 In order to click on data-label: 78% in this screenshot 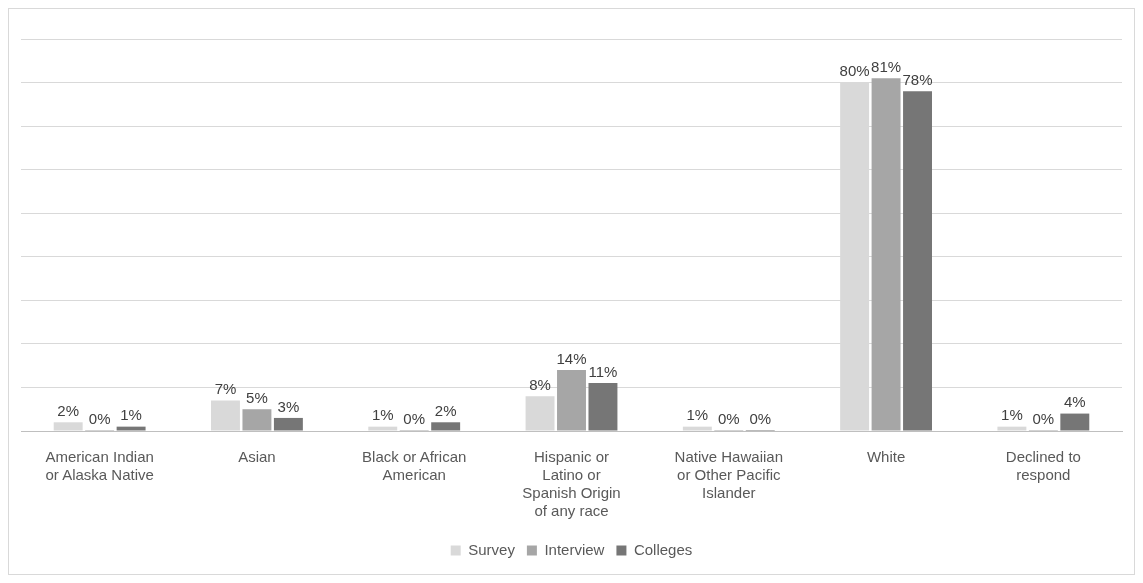, I will do `click(917, 79)`.